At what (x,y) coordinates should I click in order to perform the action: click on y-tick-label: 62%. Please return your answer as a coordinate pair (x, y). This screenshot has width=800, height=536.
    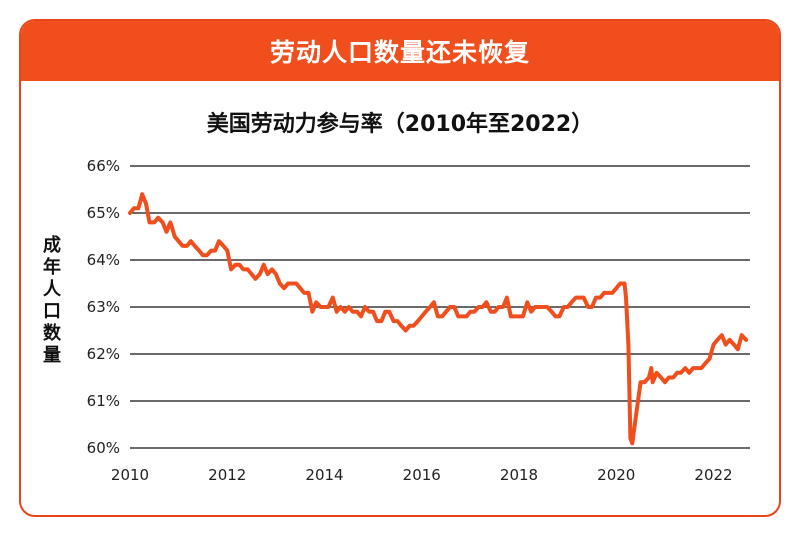
    Looking at the image, I should click on (103, 354).